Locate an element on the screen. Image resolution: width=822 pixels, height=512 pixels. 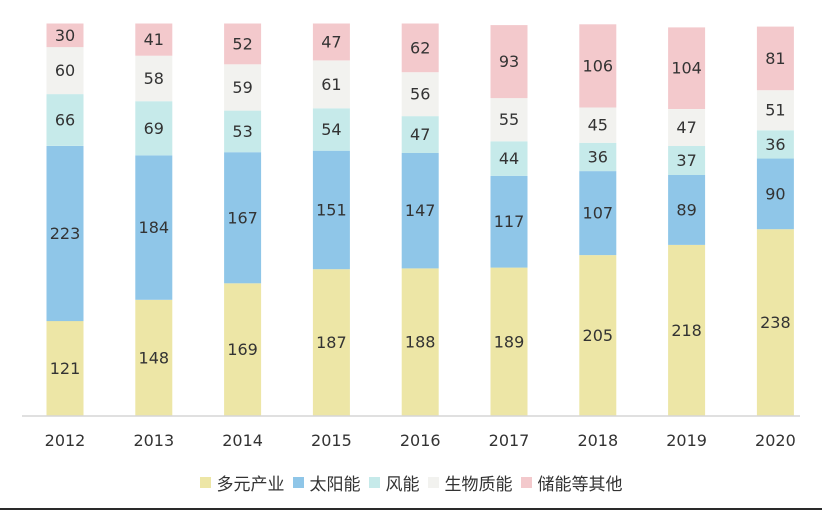
data-label-2019-2: 37 is located at coordinates (686, 160).